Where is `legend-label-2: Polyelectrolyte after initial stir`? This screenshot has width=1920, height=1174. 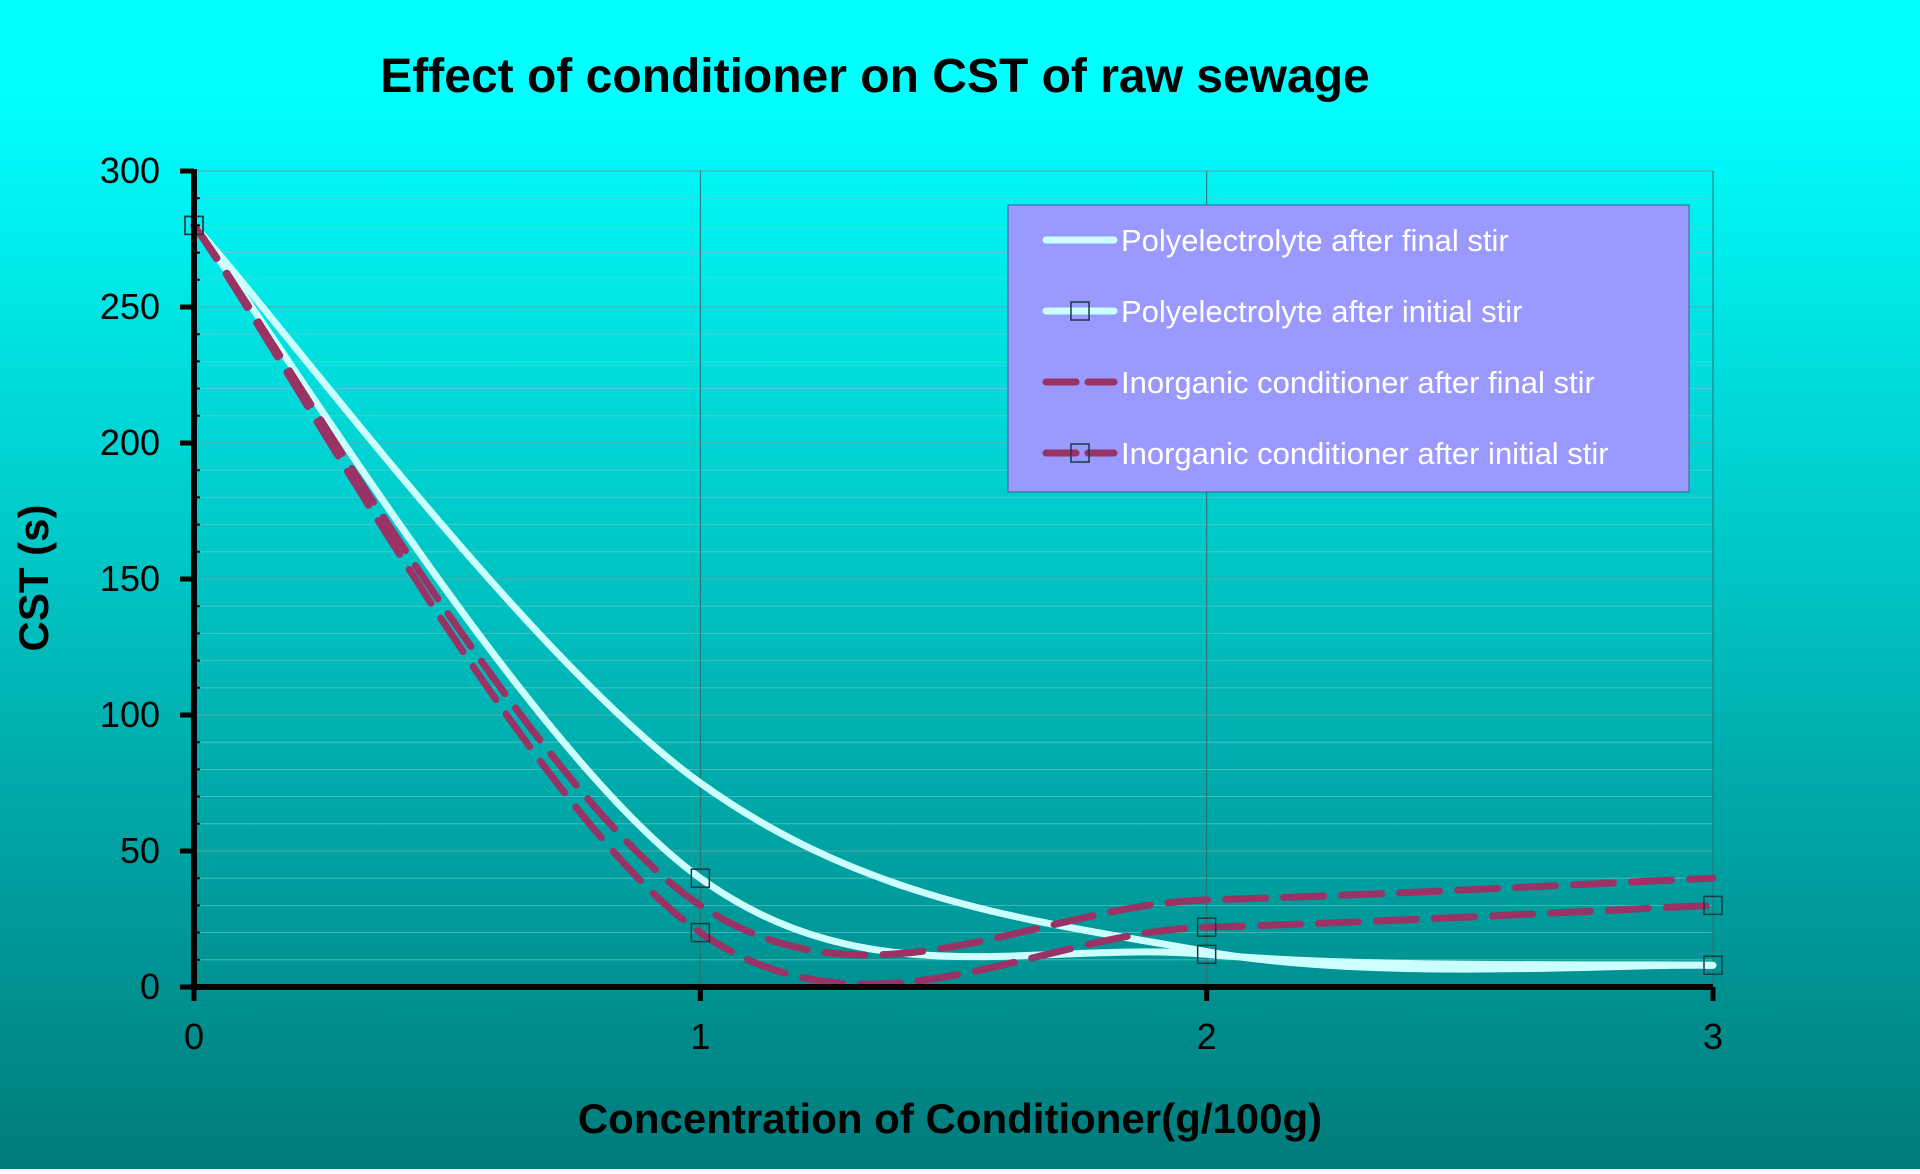
legend-label-2: Polyelectrolyte after initial stir is located at coordinates (1321, 311).